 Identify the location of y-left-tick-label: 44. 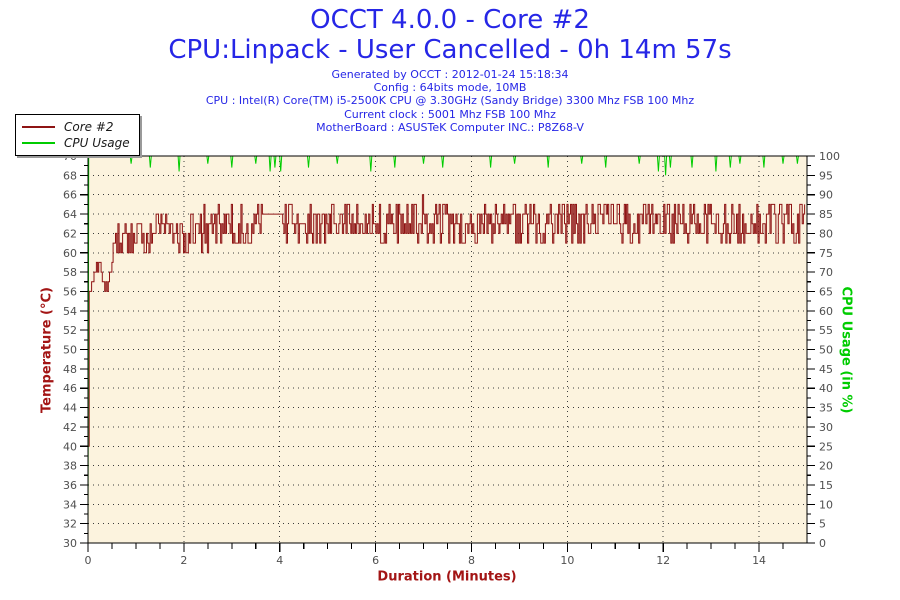
(70, 408).